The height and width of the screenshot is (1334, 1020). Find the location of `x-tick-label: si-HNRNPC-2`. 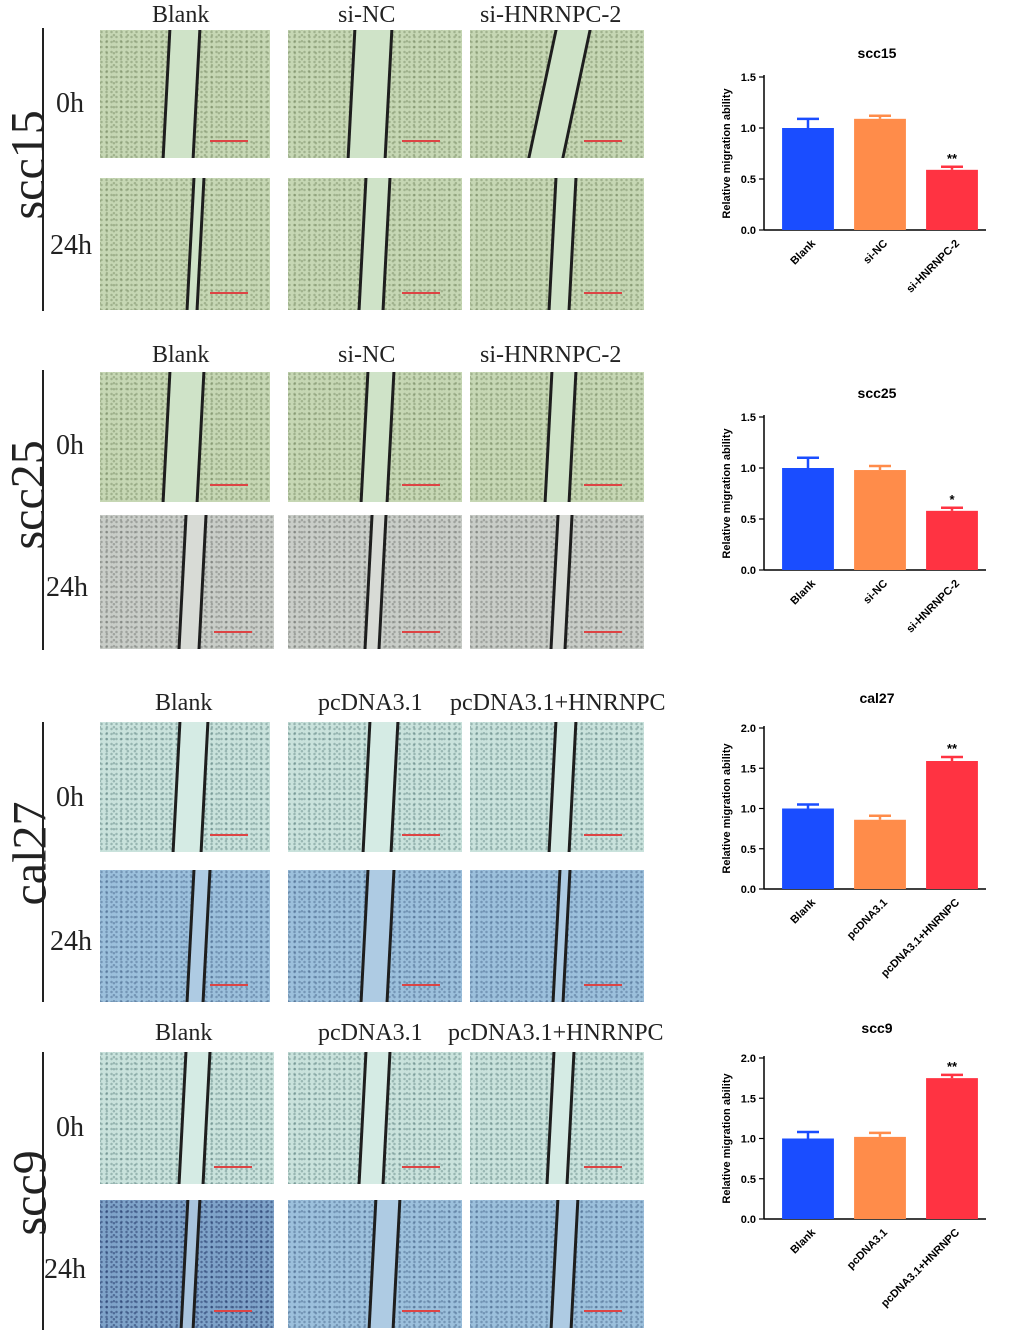

x-tick-label: si-HNRNPC-2 is located at coordinates (933, 267).